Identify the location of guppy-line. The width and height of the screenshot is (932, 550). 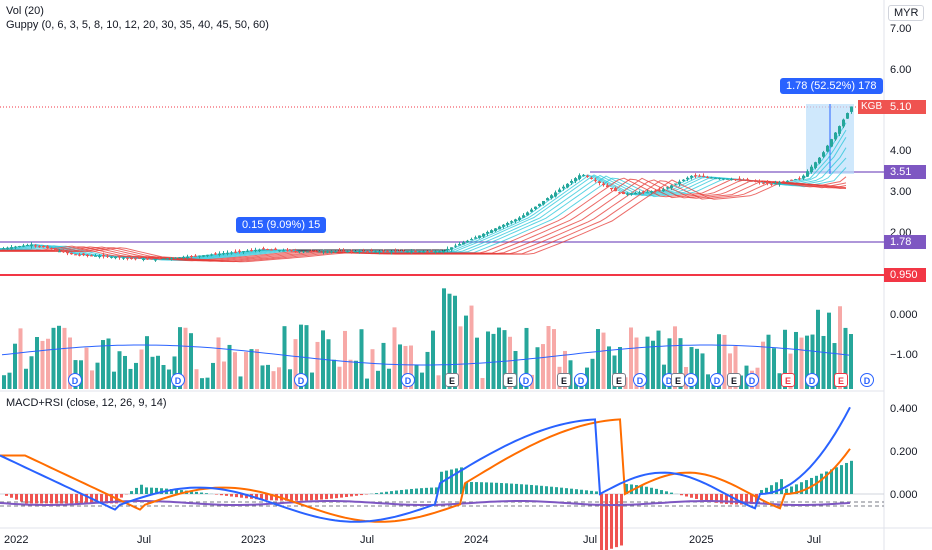
(423, 221).